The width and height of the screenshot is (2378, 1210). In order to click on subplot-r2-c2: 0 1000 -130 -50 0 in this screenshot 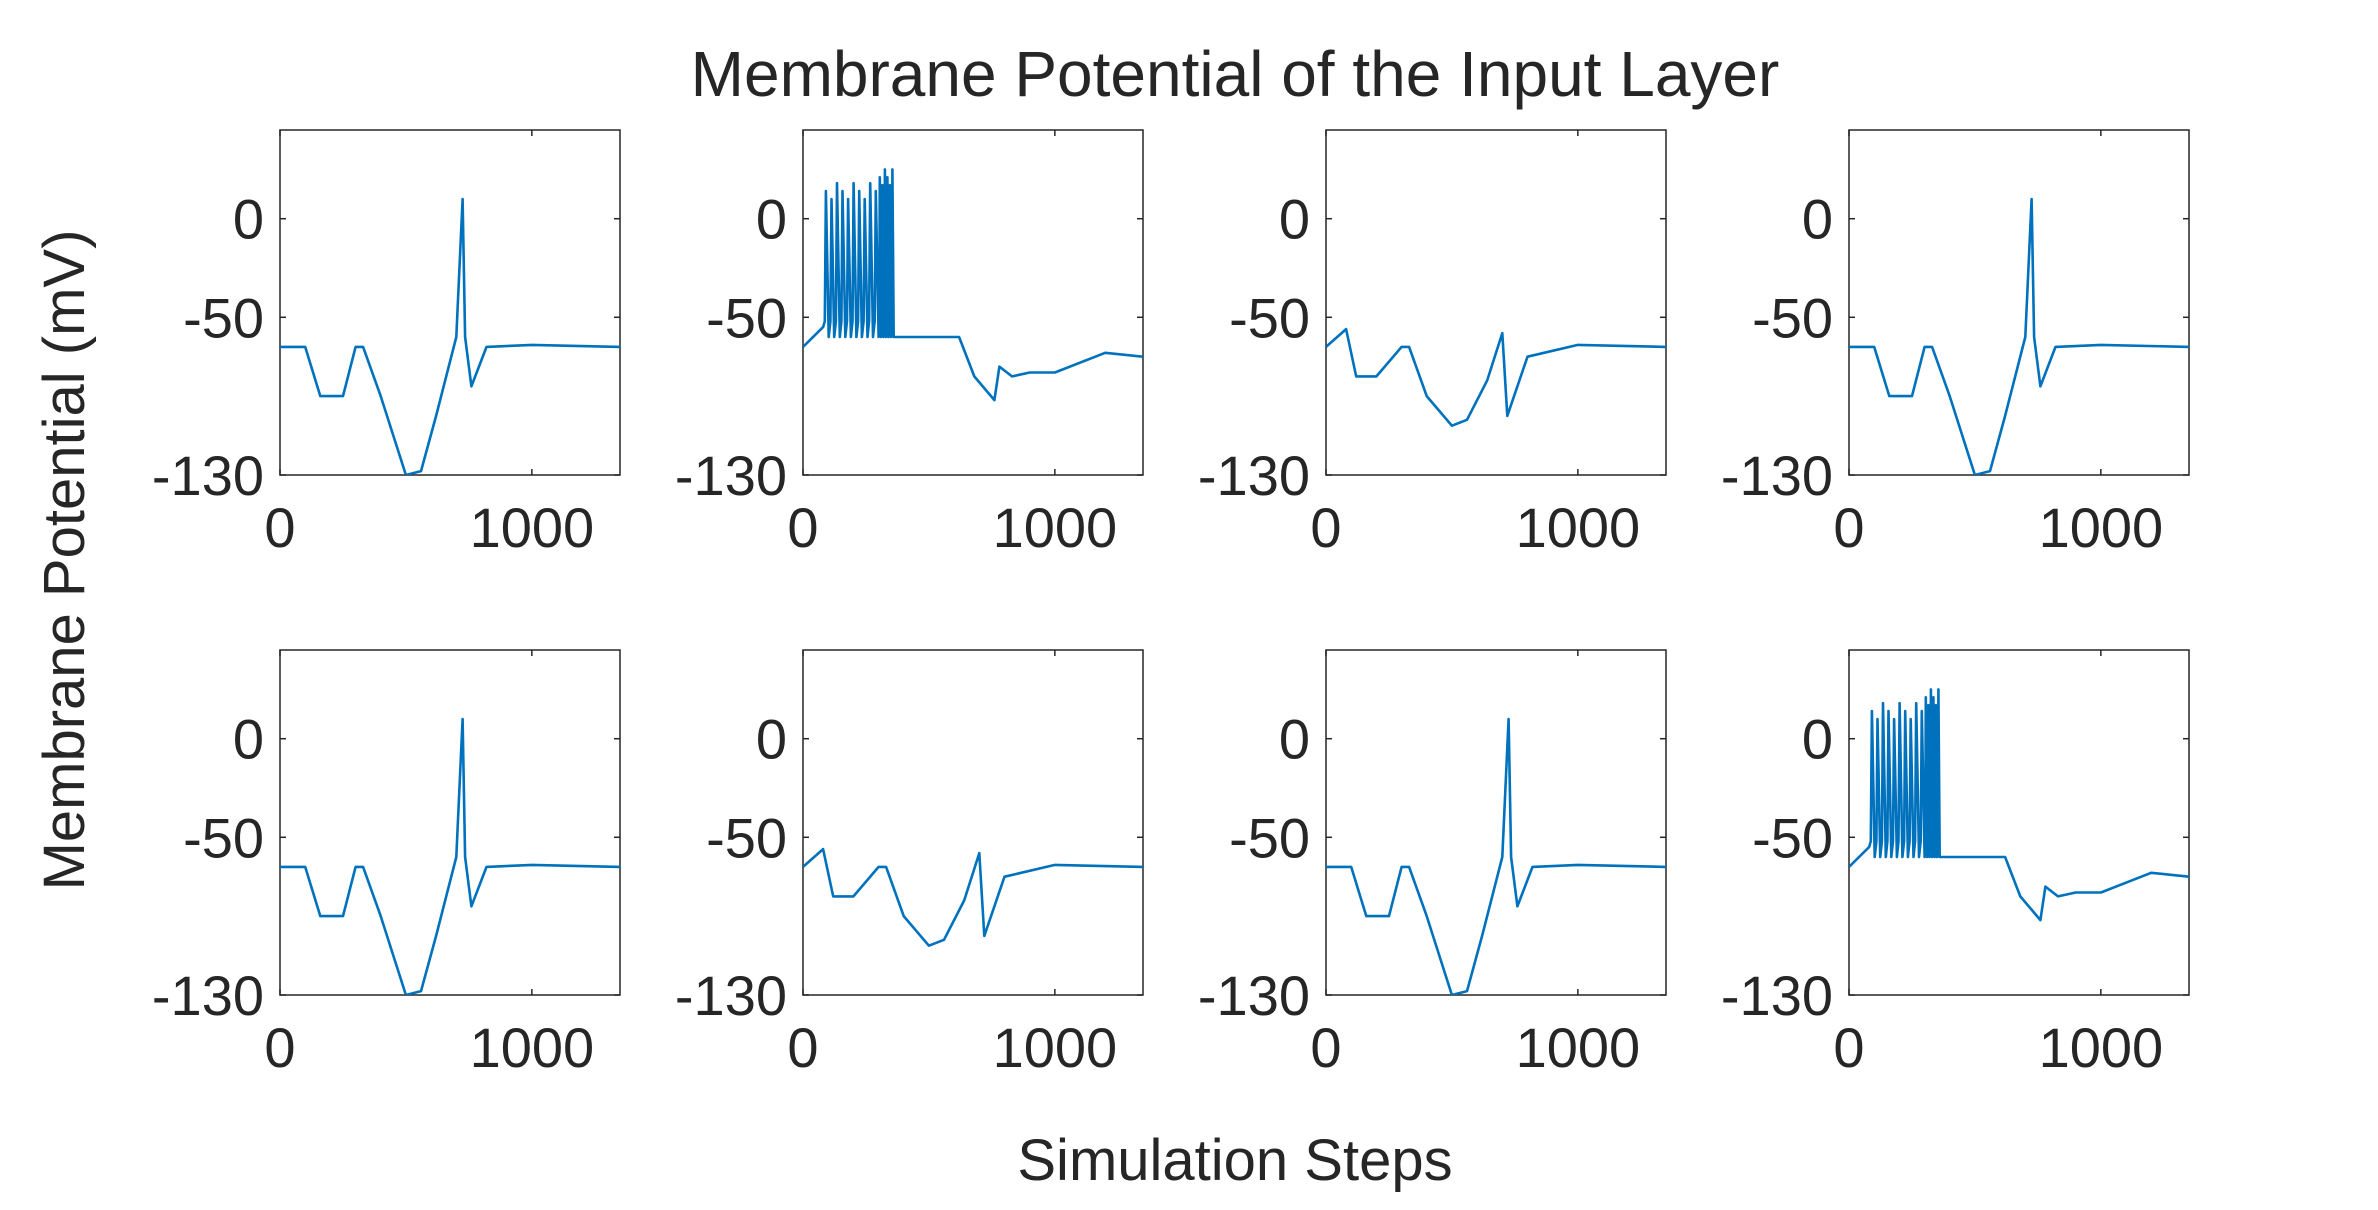, I will do `click(909, 864)`.